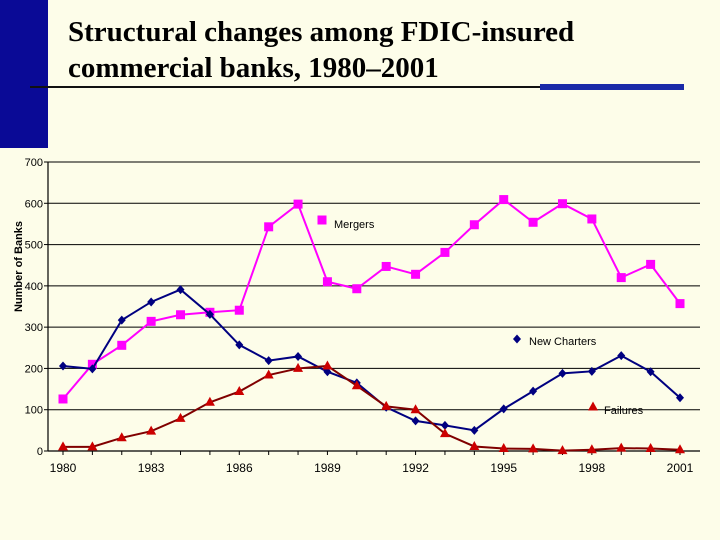 The height and width of the screenshot is (540, 720). What do you see at coordinates (503, 468) in the screenshot?
I see `x-tick-label-1995: 1995` at bounding box center [503, 468].